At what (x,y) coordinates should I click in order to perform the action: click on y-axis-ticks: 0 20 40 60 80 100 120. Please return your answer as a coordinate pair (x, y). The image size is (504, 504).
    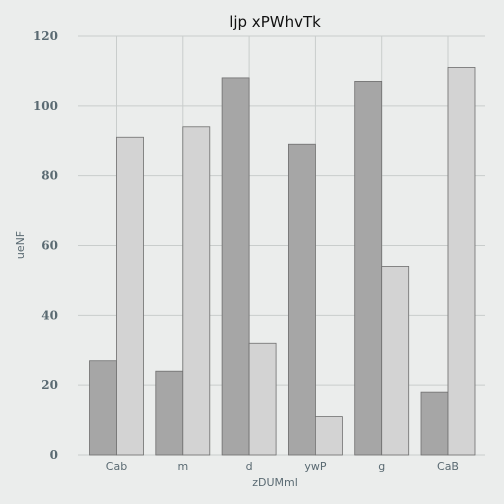
    Looking at the image, I should click on (45, 245).